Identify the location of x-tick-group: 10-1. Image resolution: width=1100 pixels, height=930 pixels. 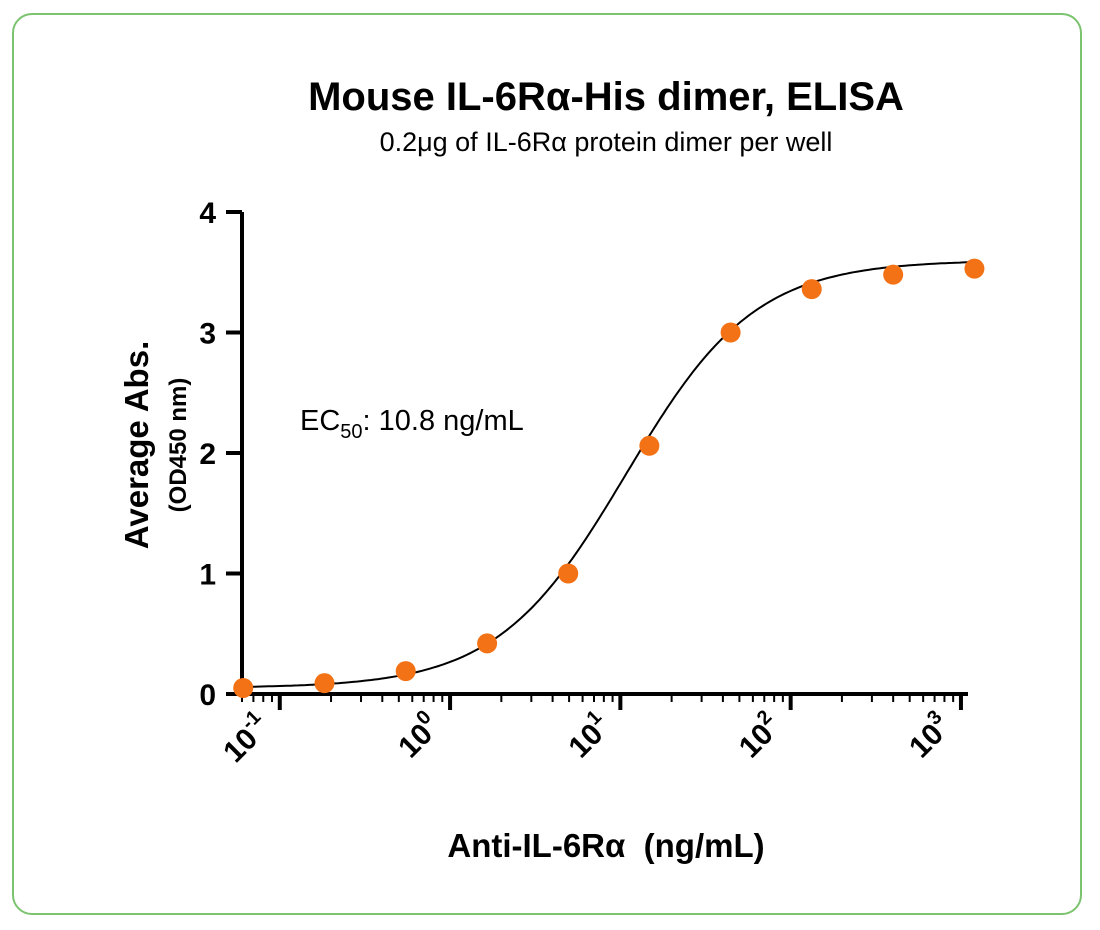
(245, 737).